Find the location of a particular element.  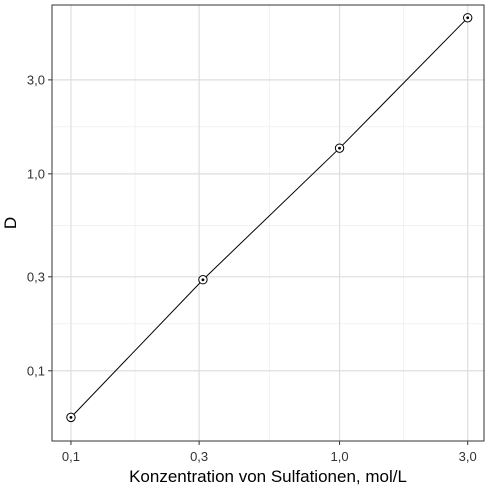

y-axis-title: D is located at coordinates (10, 223).